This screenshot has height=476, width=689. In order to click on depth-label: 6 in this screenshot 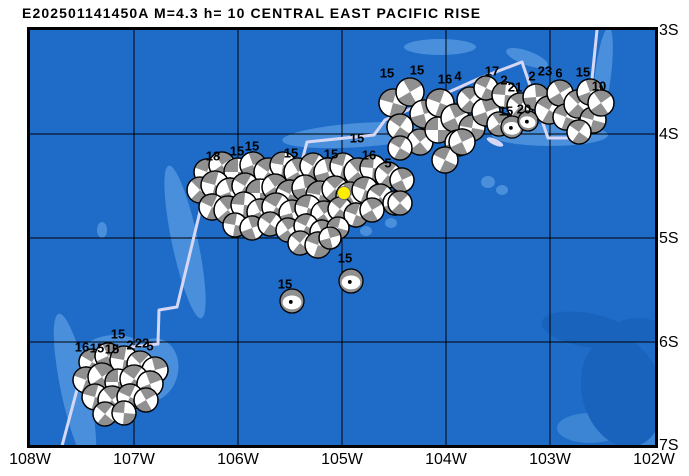, I will do `click(558, 72)`.